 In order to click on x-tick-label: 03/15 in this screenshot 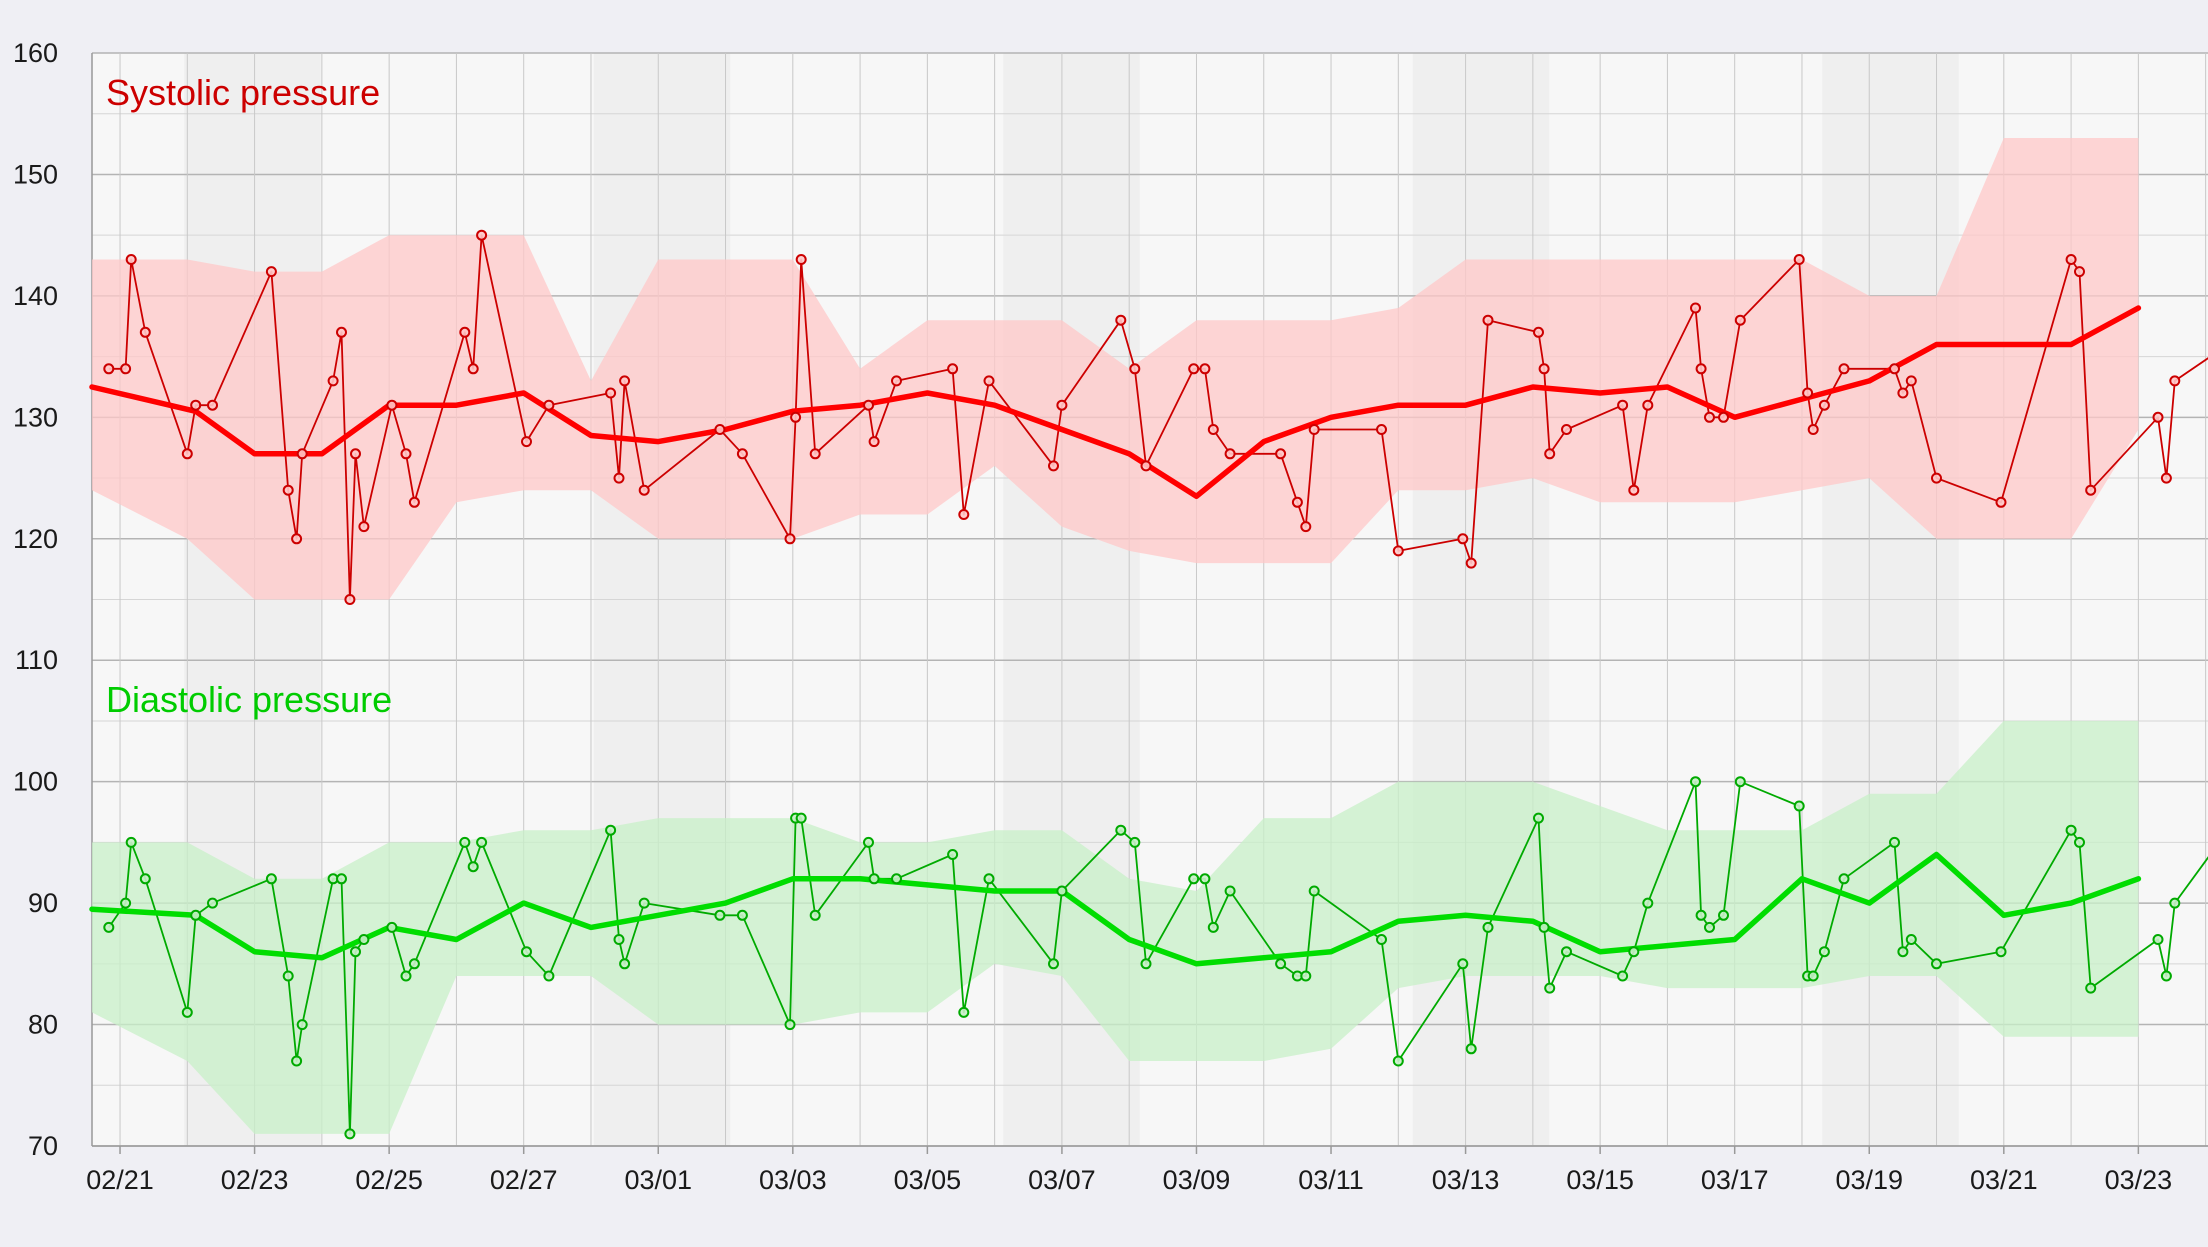, I will do `click(1600, 1180)`.